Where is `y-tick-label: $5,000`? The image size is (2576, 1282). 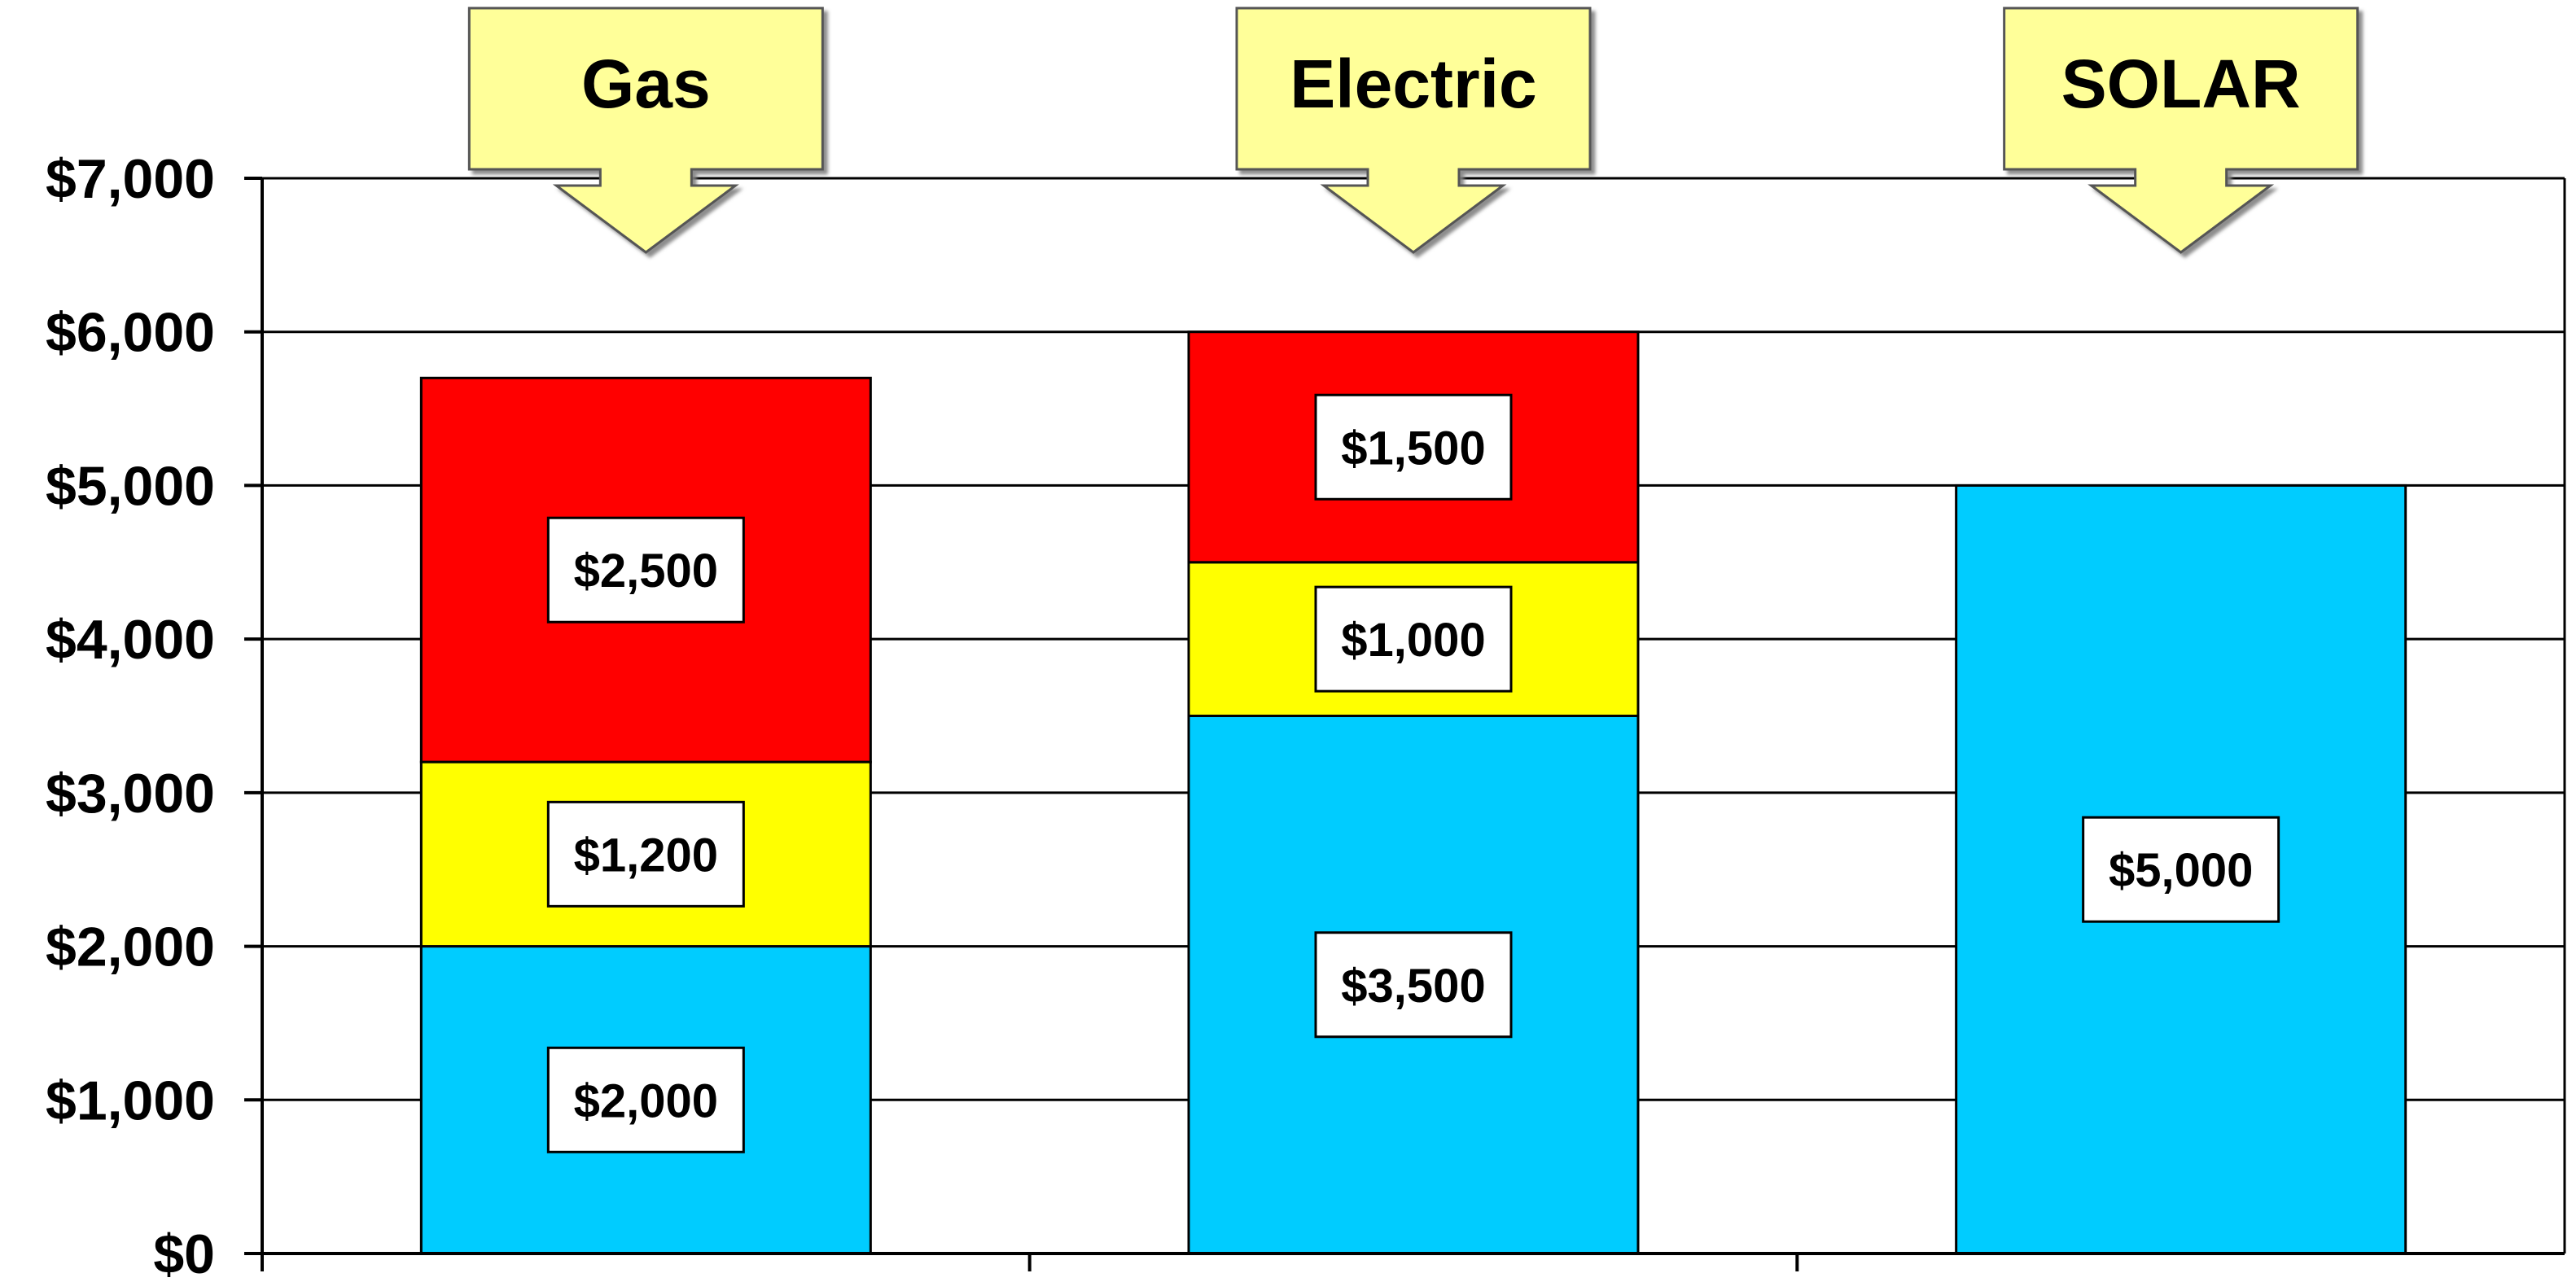 y-tick-label: $5,000 is located at coordinates (130, 486).